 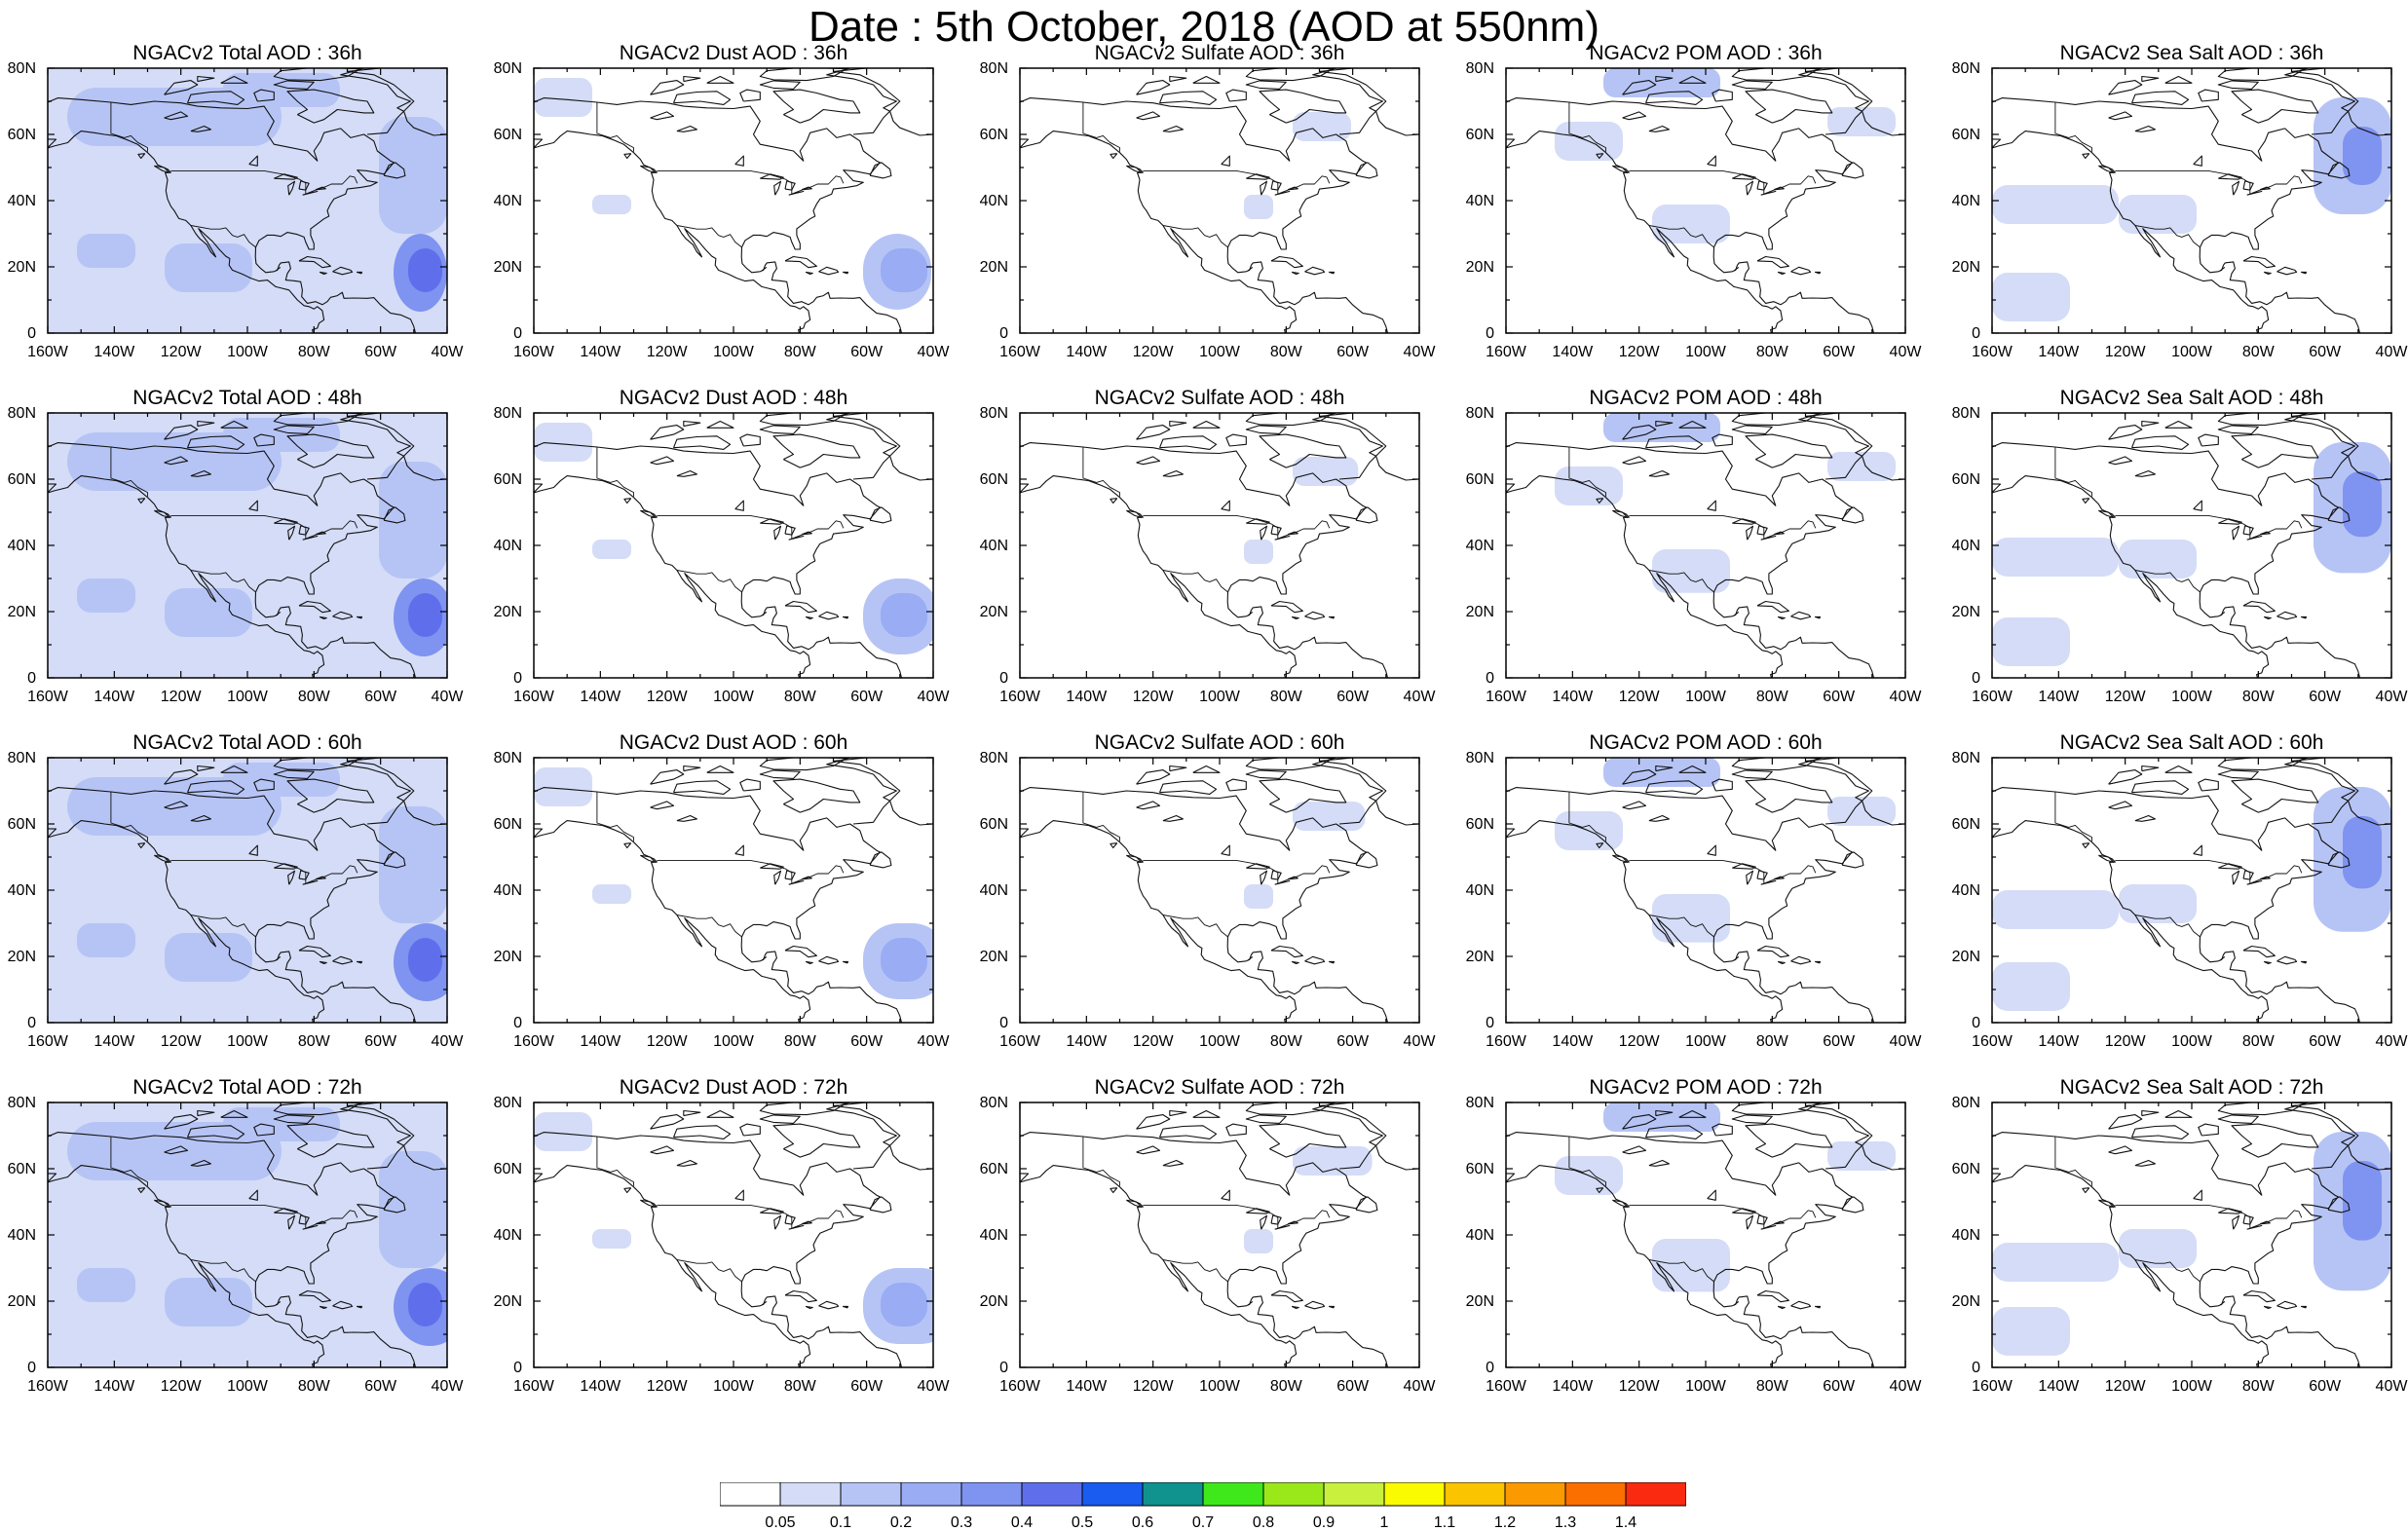 I want to click on y-tick-label: 20N, so click(x=1966, y=612).